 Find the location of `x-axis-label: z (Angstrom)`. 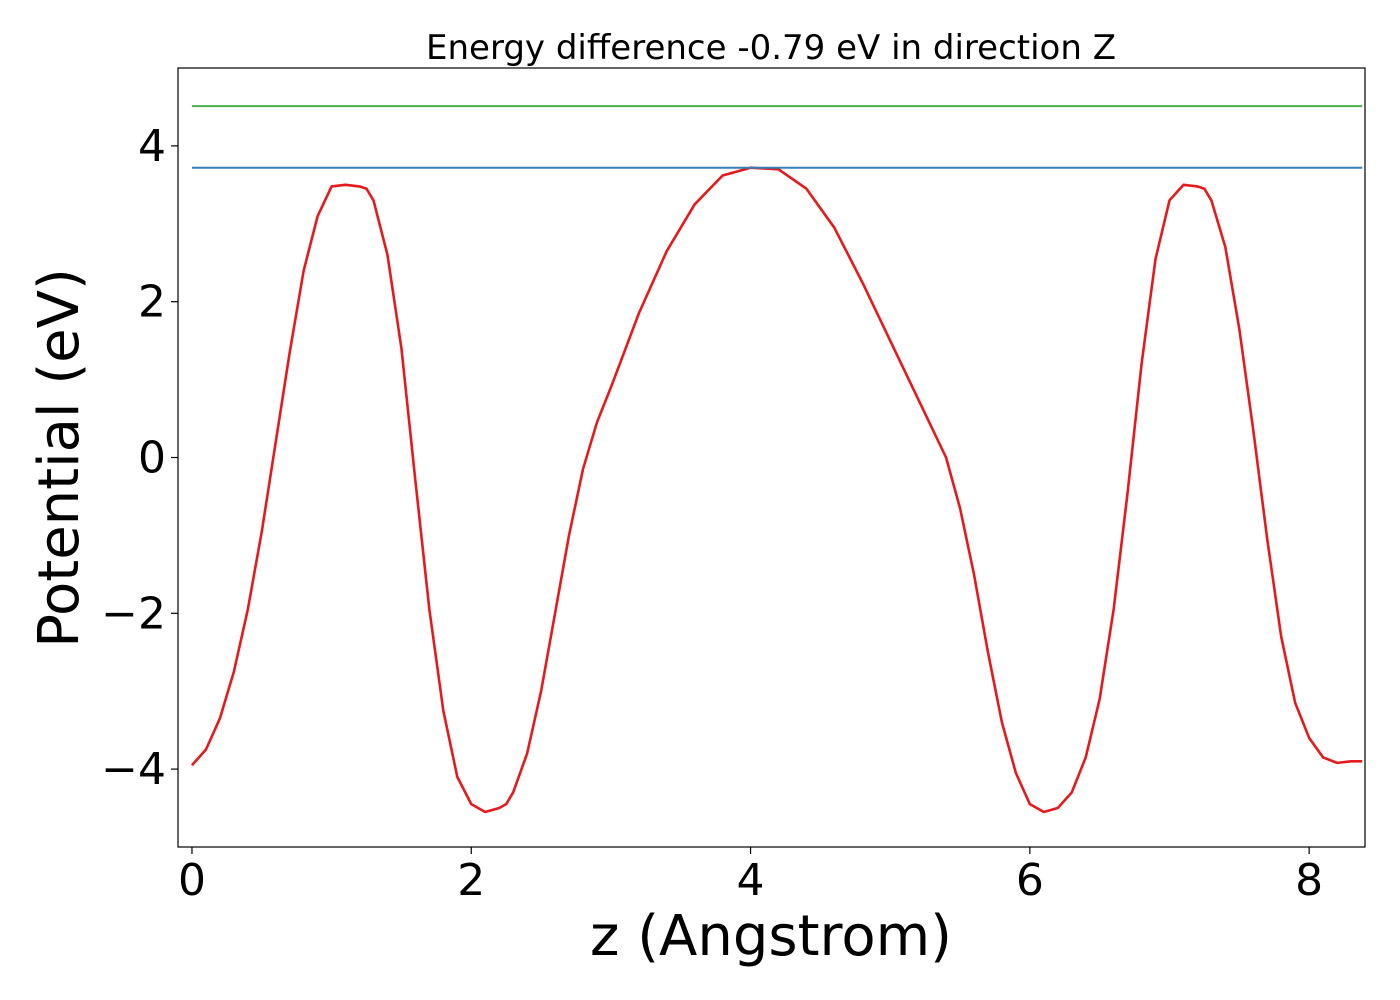

x-axis-label: z (Angstrom) is located at coordinates (771, 936).